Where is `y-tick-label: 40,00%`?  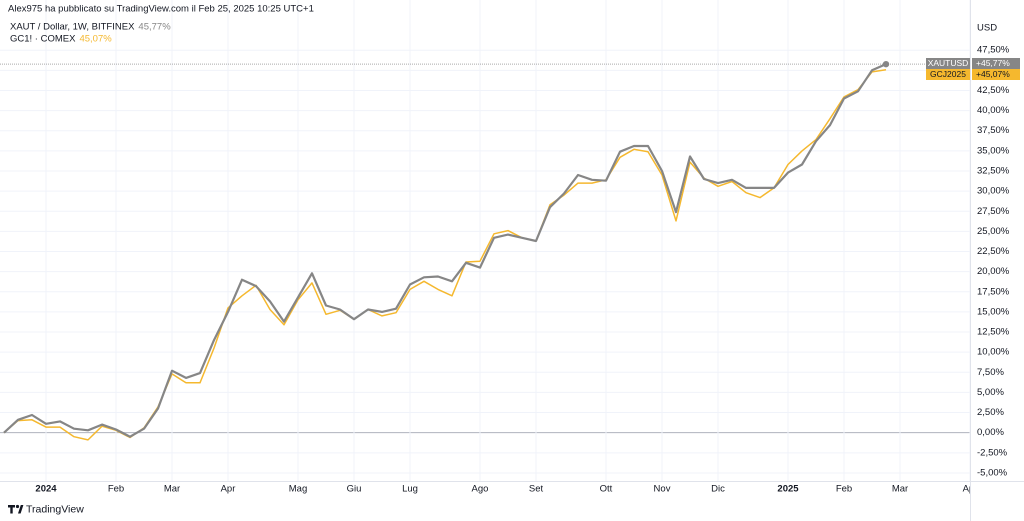
y-tick-label: 40,00% is located at coordinates (993, 110).